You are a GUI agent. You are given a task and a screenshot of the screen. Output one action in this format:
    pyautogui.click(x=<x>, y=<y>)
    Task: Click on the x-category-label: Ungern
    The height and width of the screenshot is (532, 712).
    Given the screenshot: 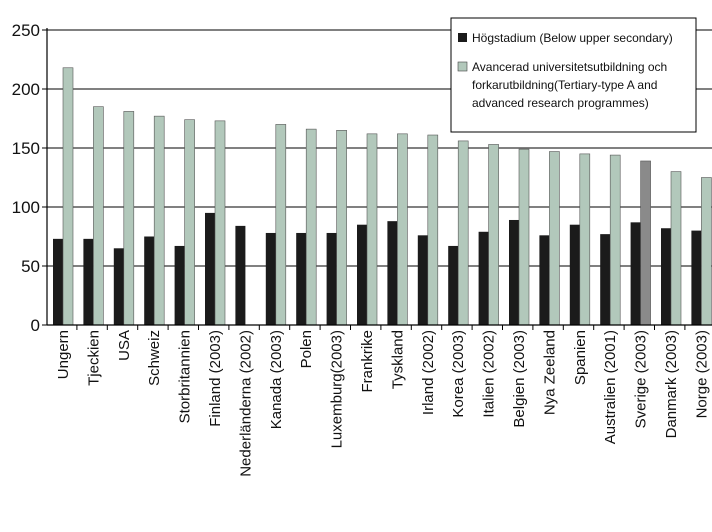 What is the action you would take?
    pyautogui.click(x=63, y=354)
    